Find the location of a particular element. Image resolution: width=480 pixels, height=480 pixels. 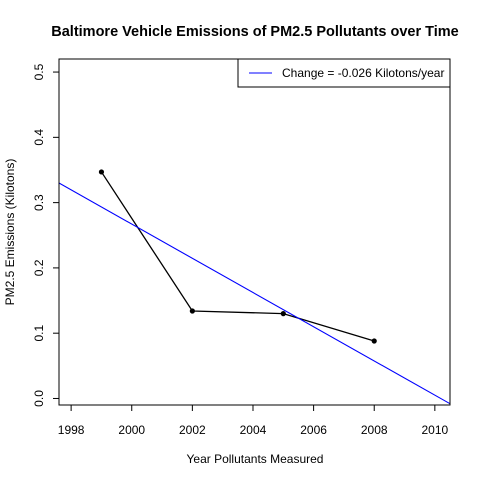

y-tick-label: 0.0 is located at coordinates (39, 398).